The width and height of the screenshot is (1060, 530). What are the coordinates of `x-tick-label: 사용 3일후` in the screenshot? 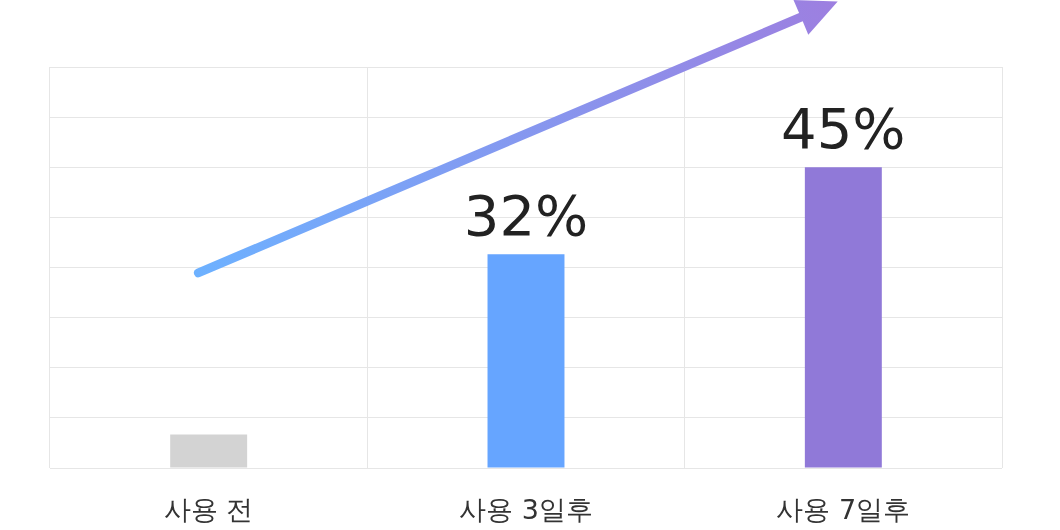 It's located at (526, 510).